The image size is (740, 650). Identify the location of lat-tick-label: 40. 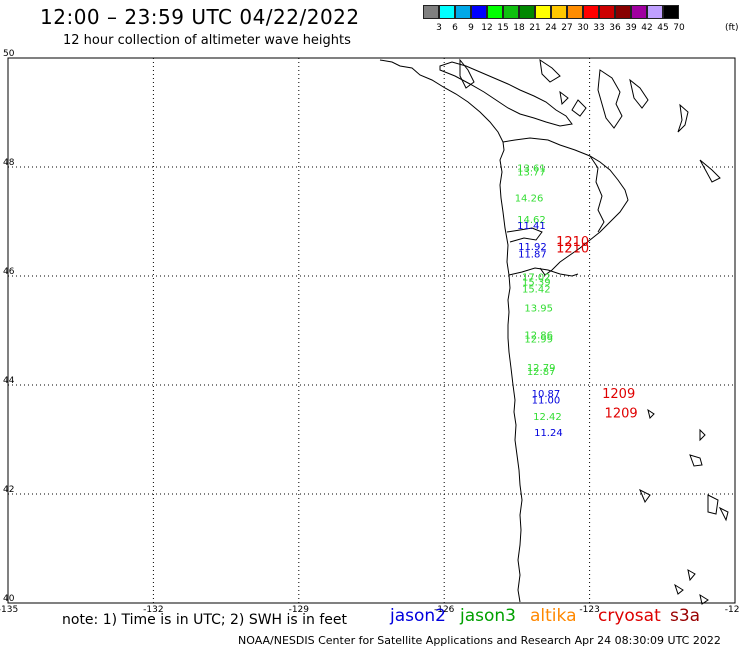
(9, 599).